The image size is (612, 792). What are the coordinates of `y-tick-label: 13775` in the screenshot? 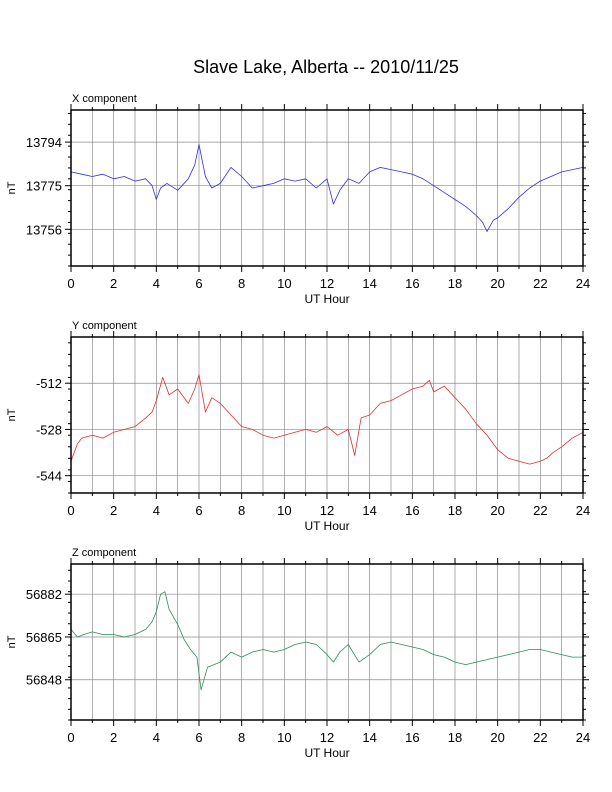 It's located at (44, 186).